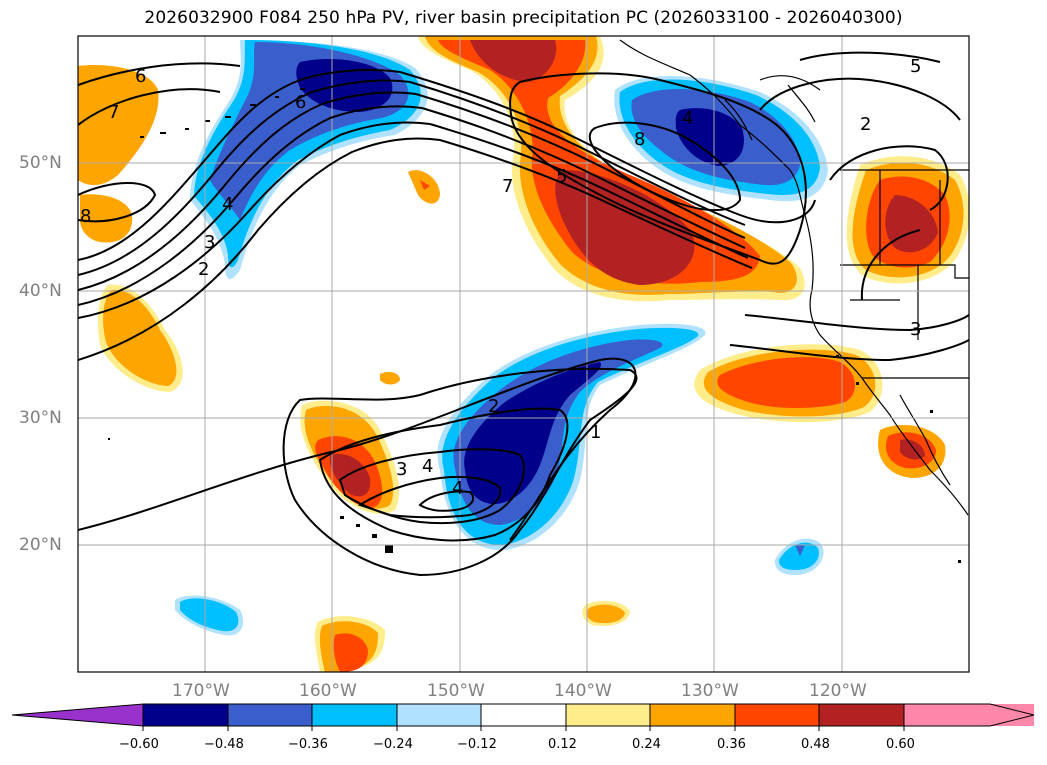 Image resolution: width=1047 pixels, height=765 pixels. I want to click on colorbar-tick-label: −0.60, so click(139, 744).